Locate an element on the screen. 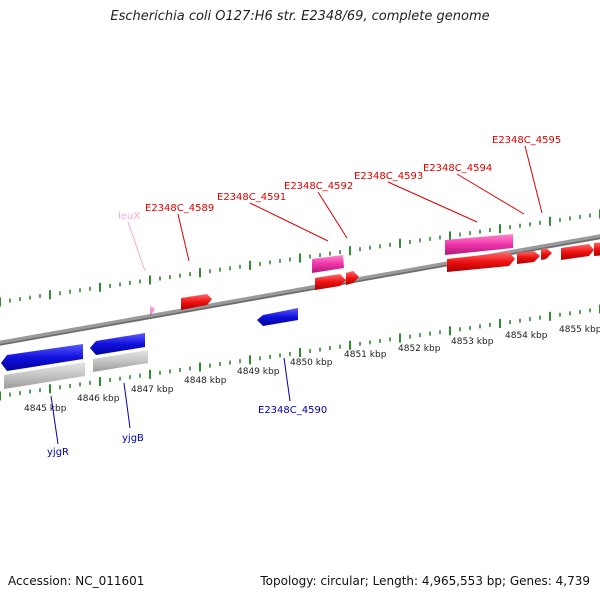 The image size is (600, 600). axis-label: 4846 kbp is located at coordinates (98, 399).